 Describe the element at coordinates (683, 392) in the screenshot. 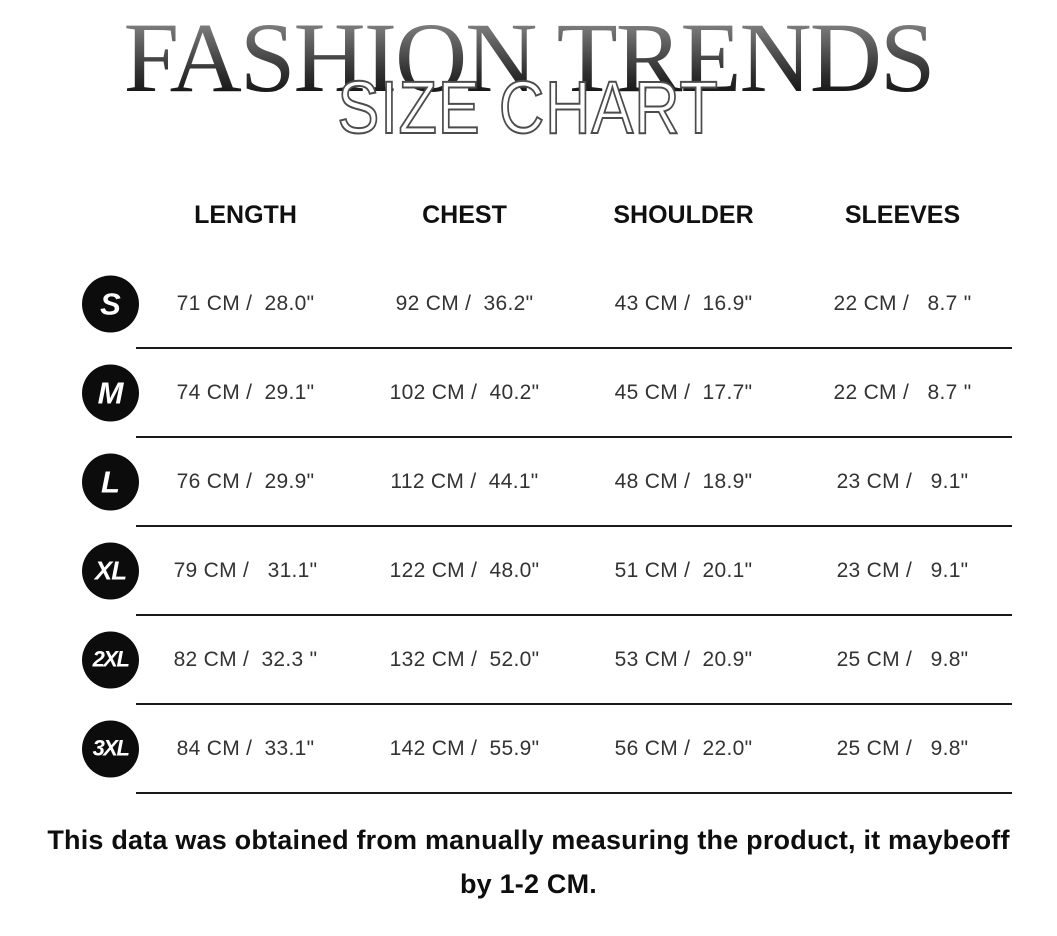

I see `cell-shoulder: 45 CM / 17.7"` at that location.